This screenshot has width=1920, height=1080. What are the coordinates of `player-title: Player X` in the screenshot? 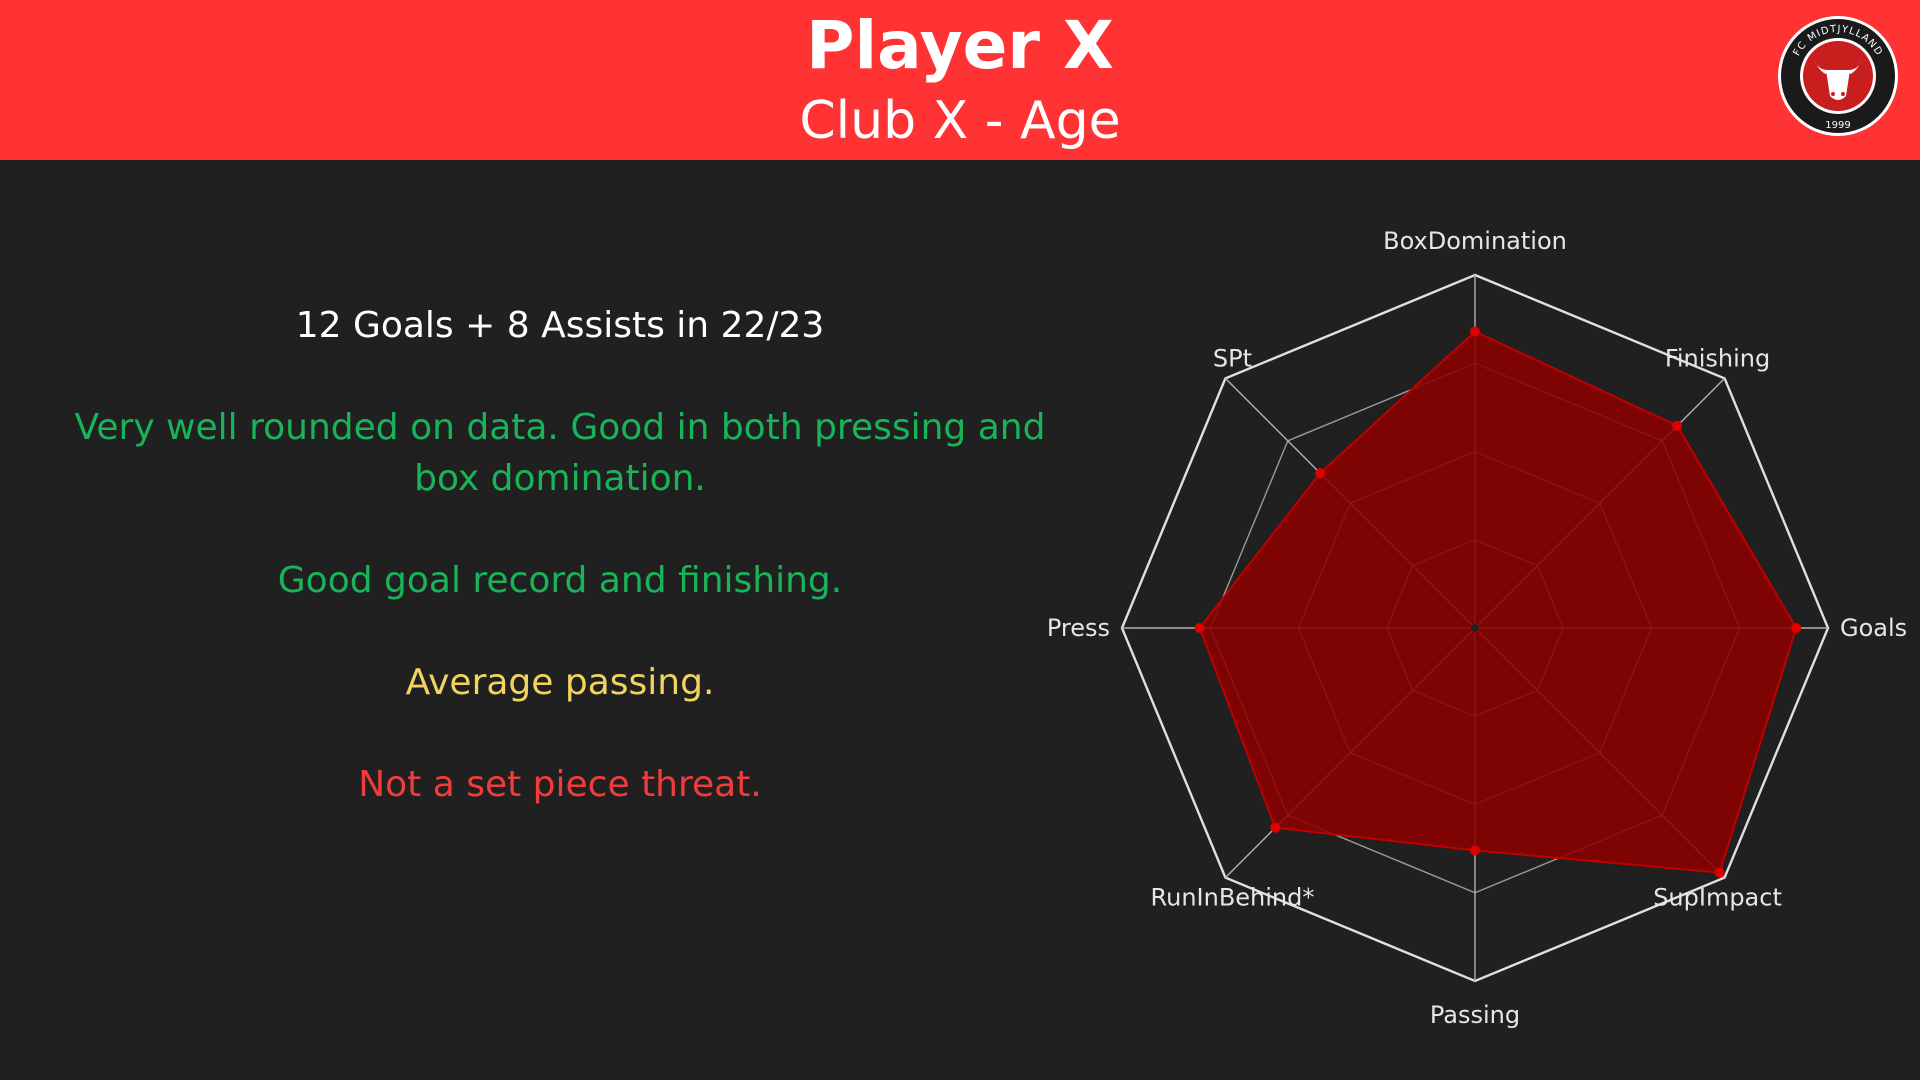 It's located at (960, 45).